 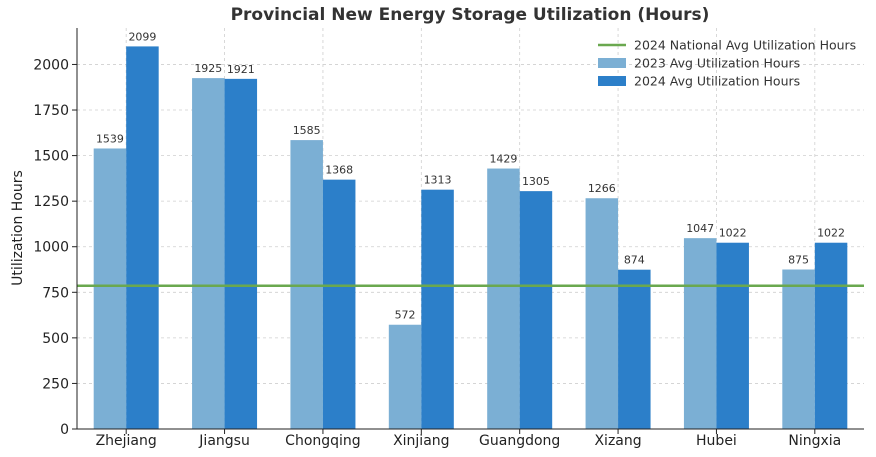 What do you see at coordinates (51, 157) in the screenshot?
I see `y-tick-label: 1500` at bounding box center [51, 157].